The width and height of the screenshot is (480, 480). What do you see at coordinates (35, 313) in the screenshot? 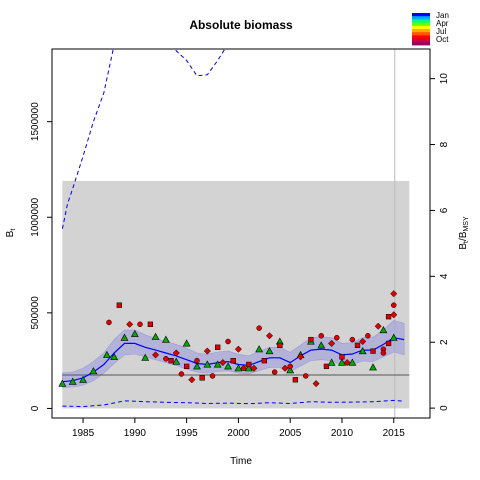
I see `y-left-tick-label: 500000` at bounding box center [35, 313].